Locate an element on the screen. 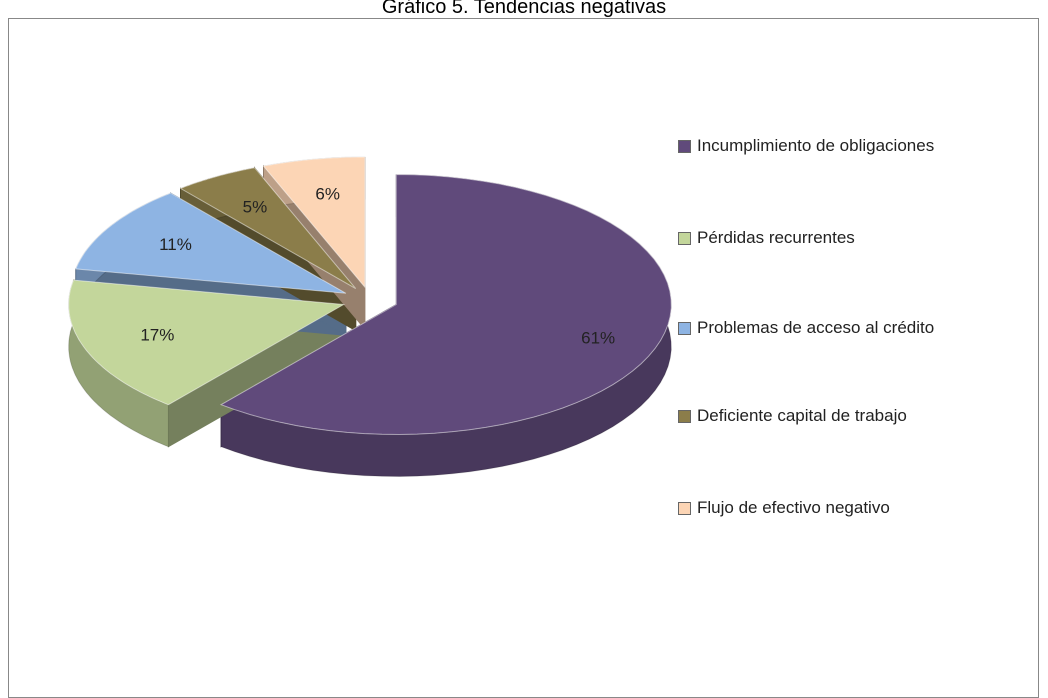  legend-label: Deficiente capital de trabajo is located at coordinates (802, 415).